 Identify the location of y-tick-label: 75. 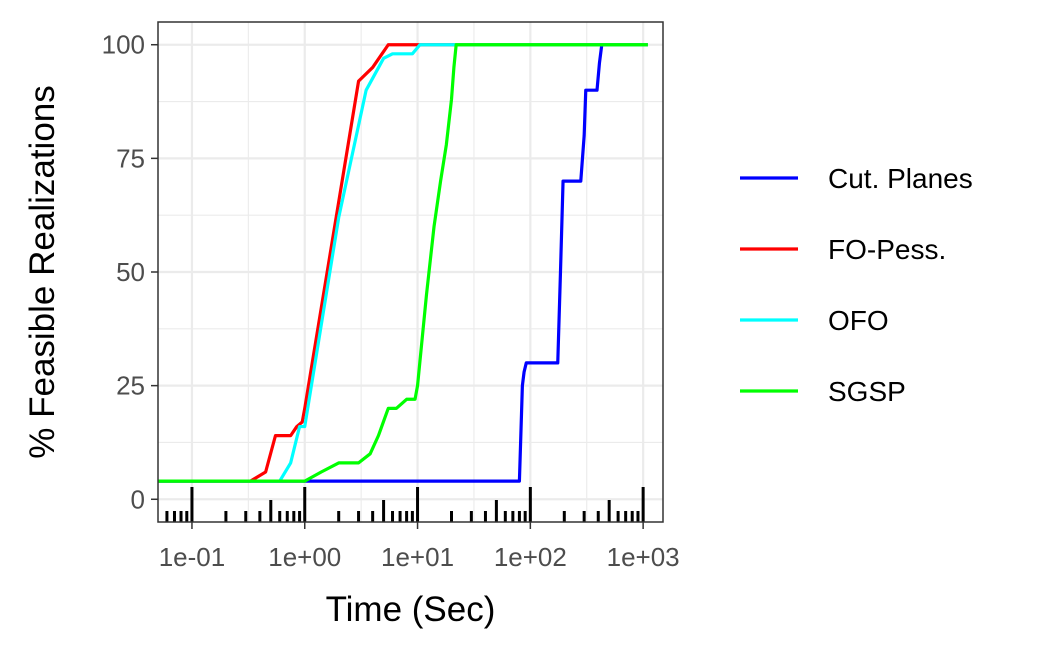
(130, 158).